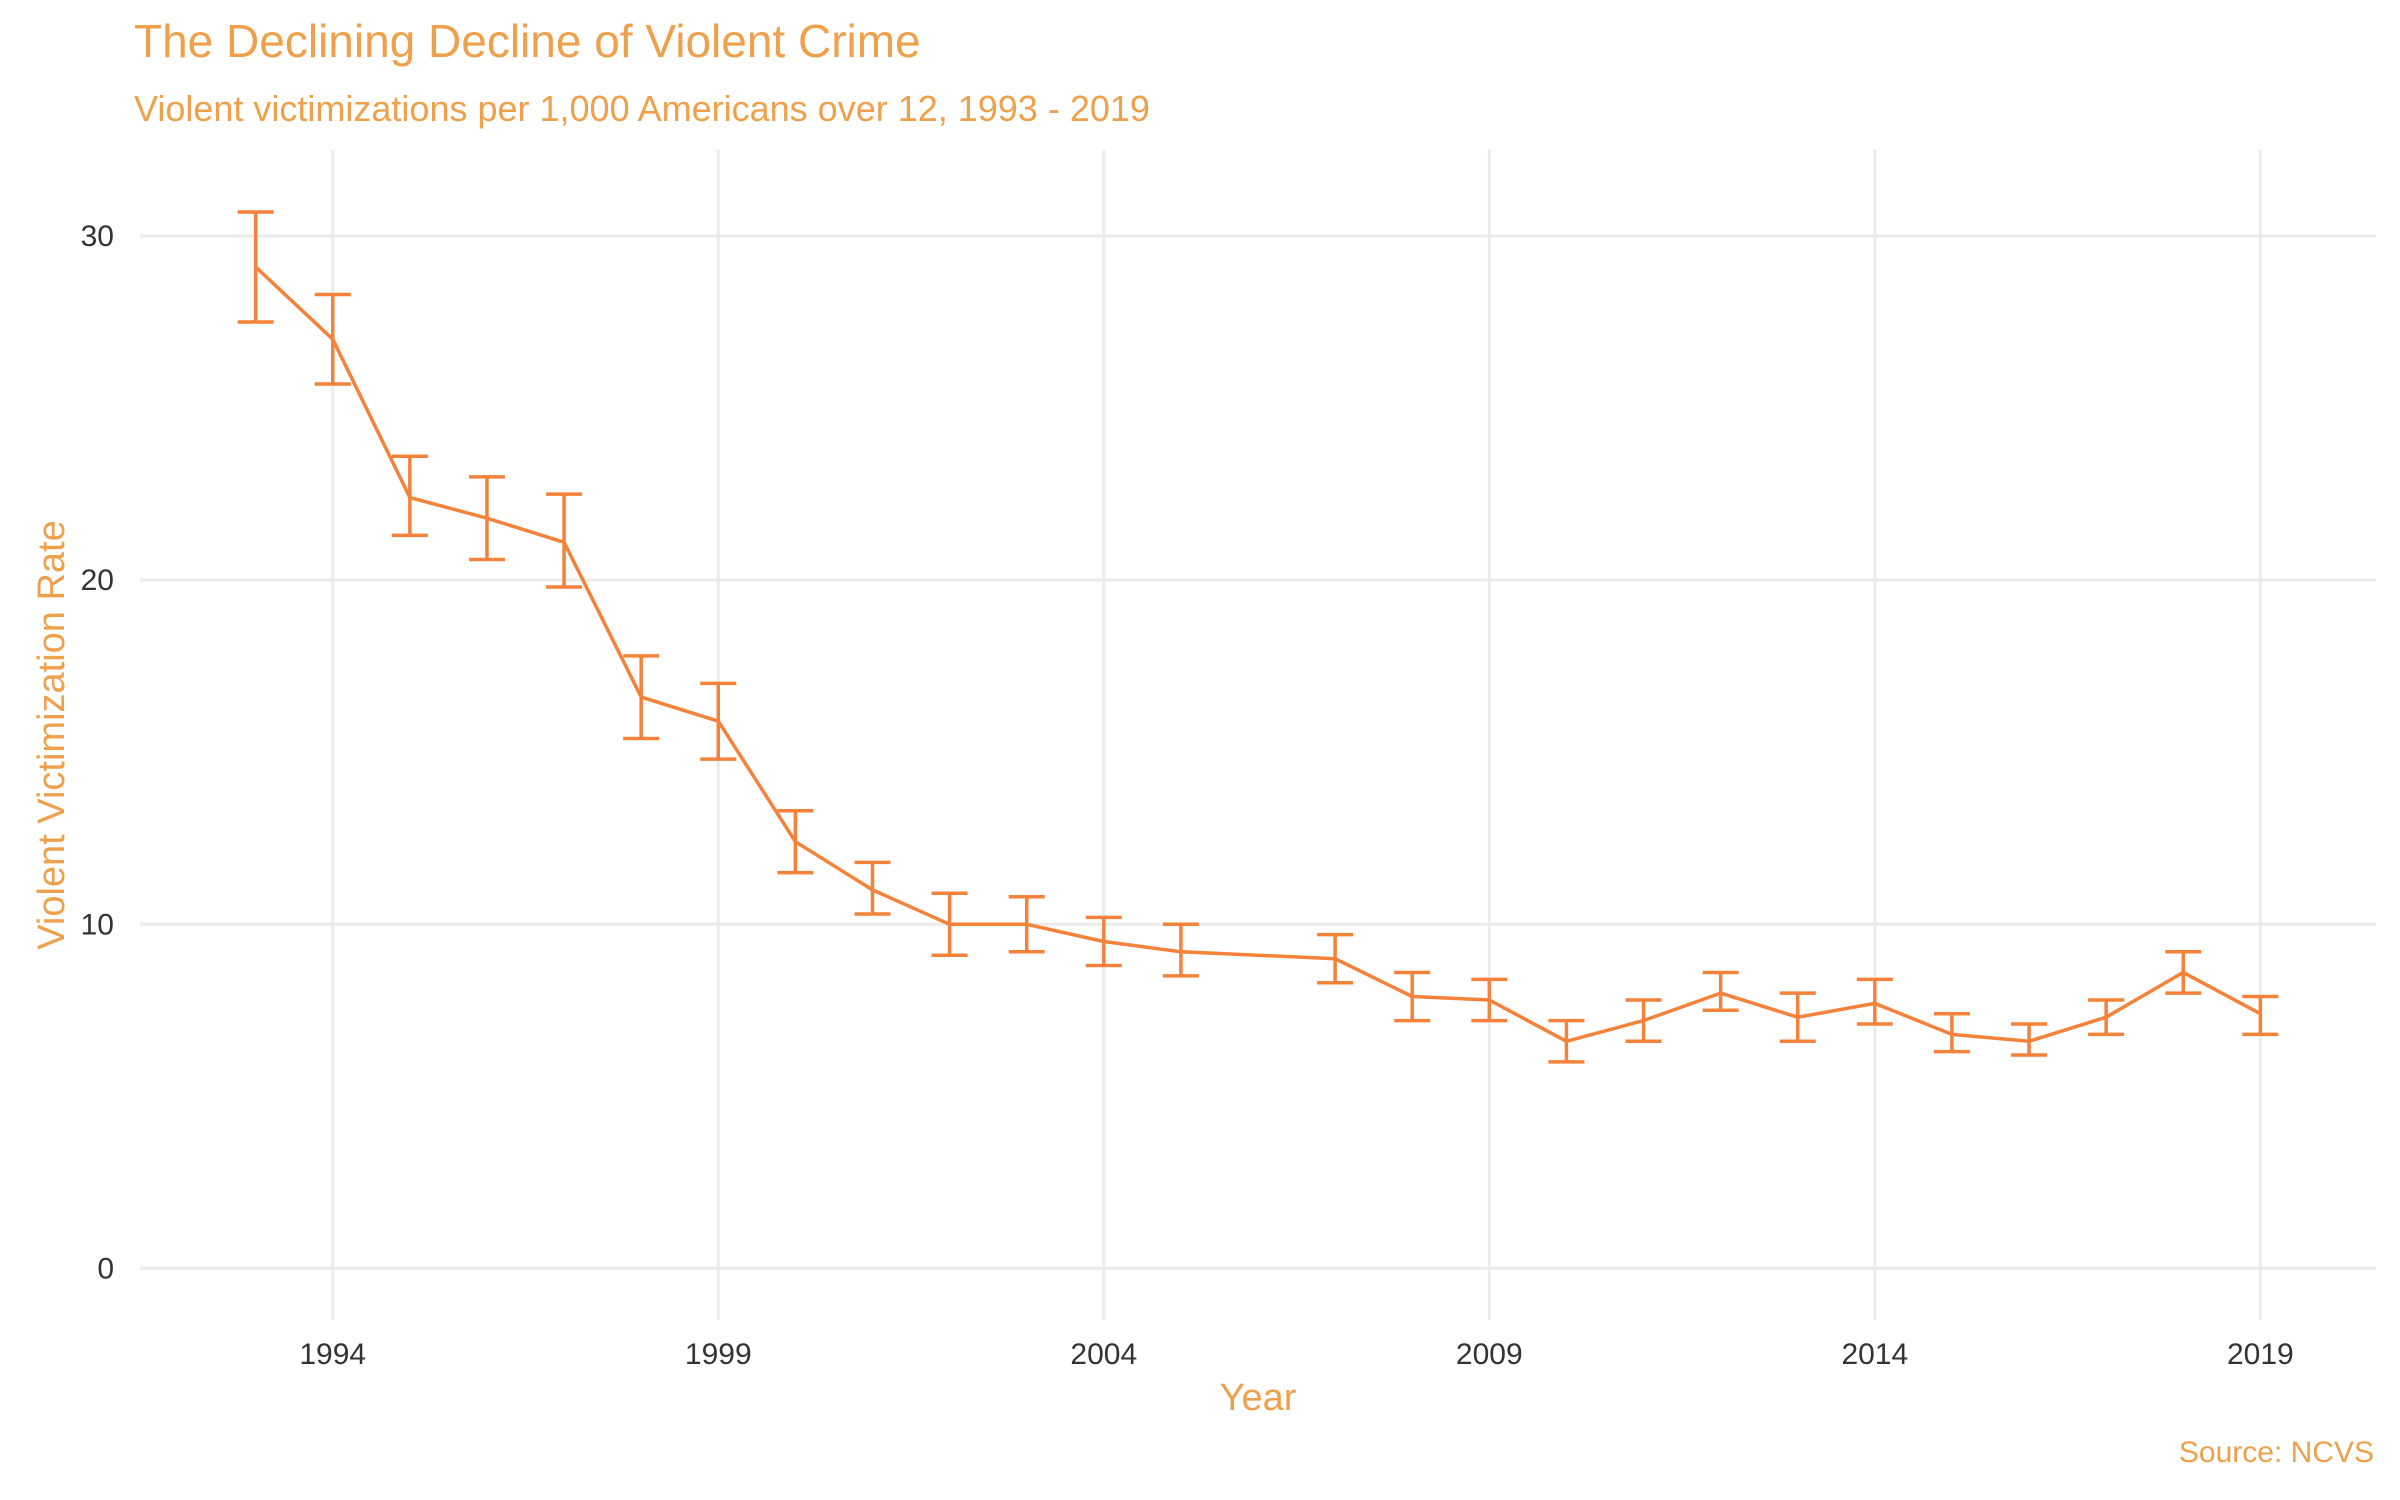 The width and height of the screenshot is (2400, 1500). What do you see at coordinates (105, 1268) in the screenshot?
I see `y-tick-label: 0` at bounding box center [105, 1268].